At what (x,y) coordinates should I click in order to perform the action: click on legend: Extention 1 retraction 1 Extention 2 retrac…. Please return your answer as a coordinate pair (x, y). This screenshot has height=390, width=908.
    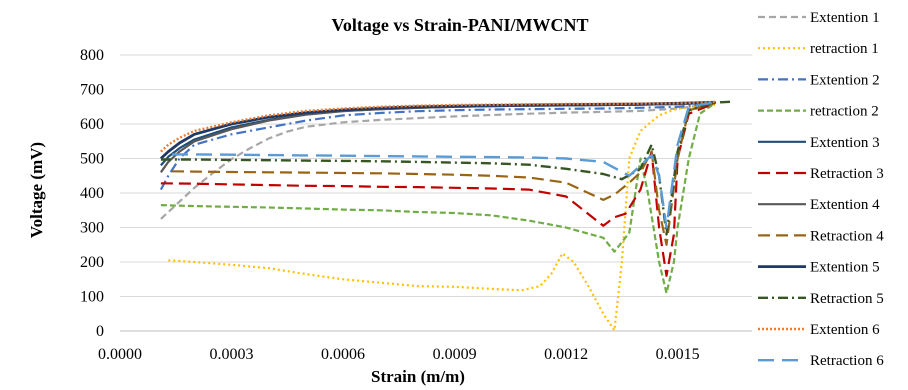
    Looking at the image, I should click on (821, 189).